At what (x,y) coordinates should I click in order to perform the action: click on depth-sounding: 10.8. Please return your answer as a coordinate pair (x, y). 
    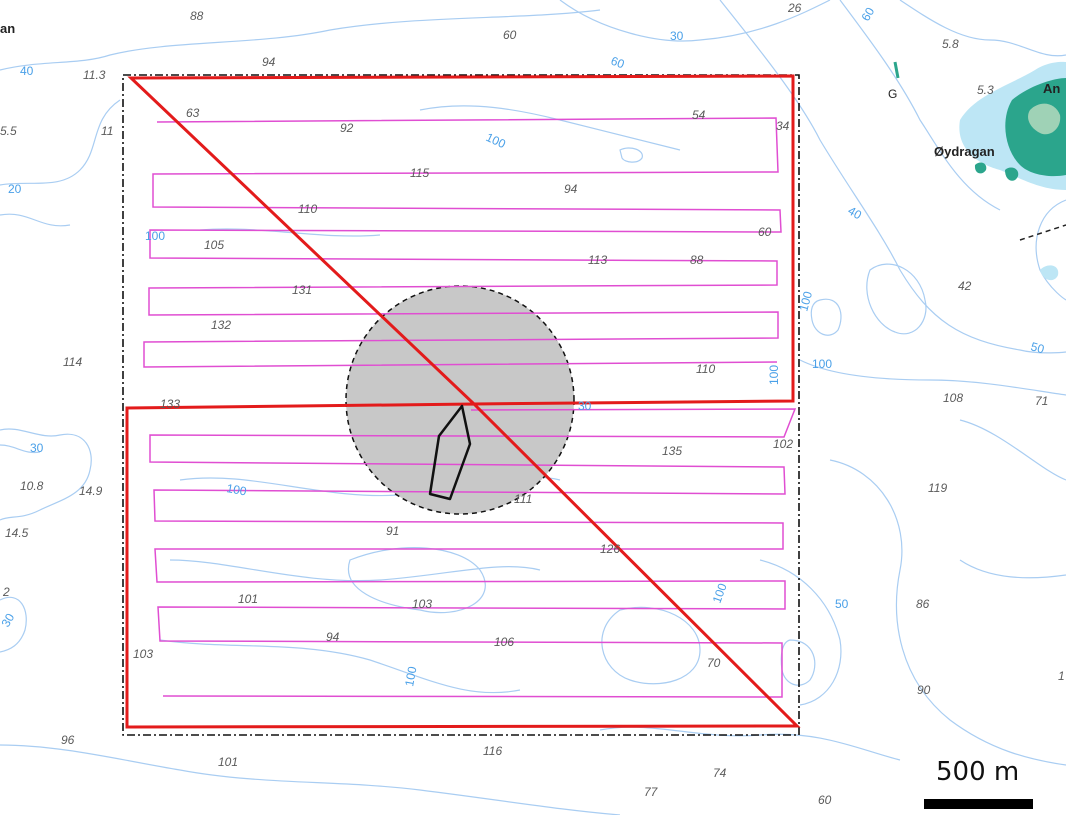
    Looking at the image, I should click on (32, 486).